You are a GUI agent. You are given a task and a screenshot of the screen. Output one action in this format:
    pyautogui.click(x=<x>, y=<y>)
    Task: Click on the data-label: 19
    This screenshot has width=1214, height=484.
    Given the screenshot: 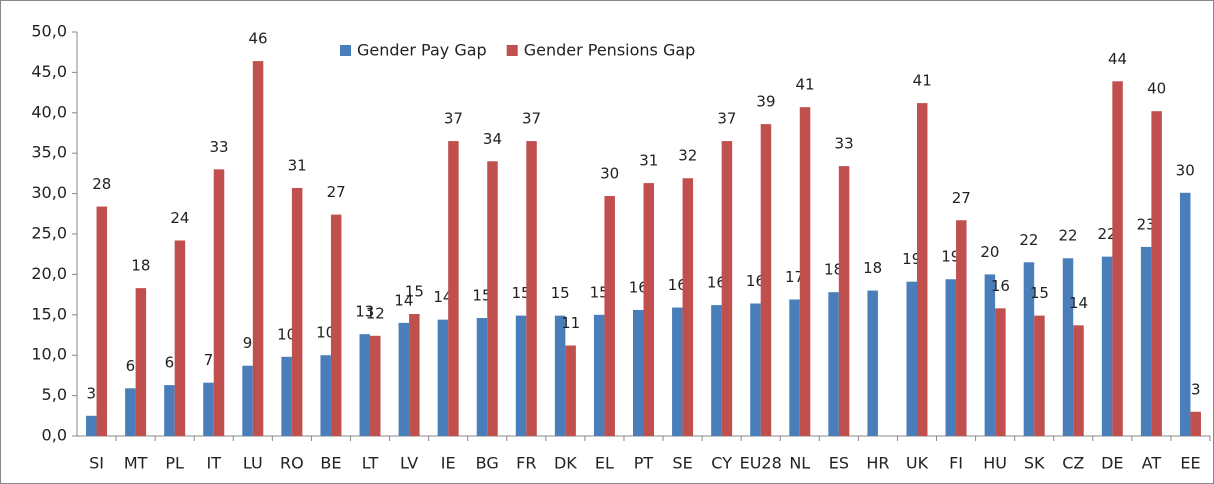 What is the action you would take?
    pyautogui.click(x=911, y=259)
    